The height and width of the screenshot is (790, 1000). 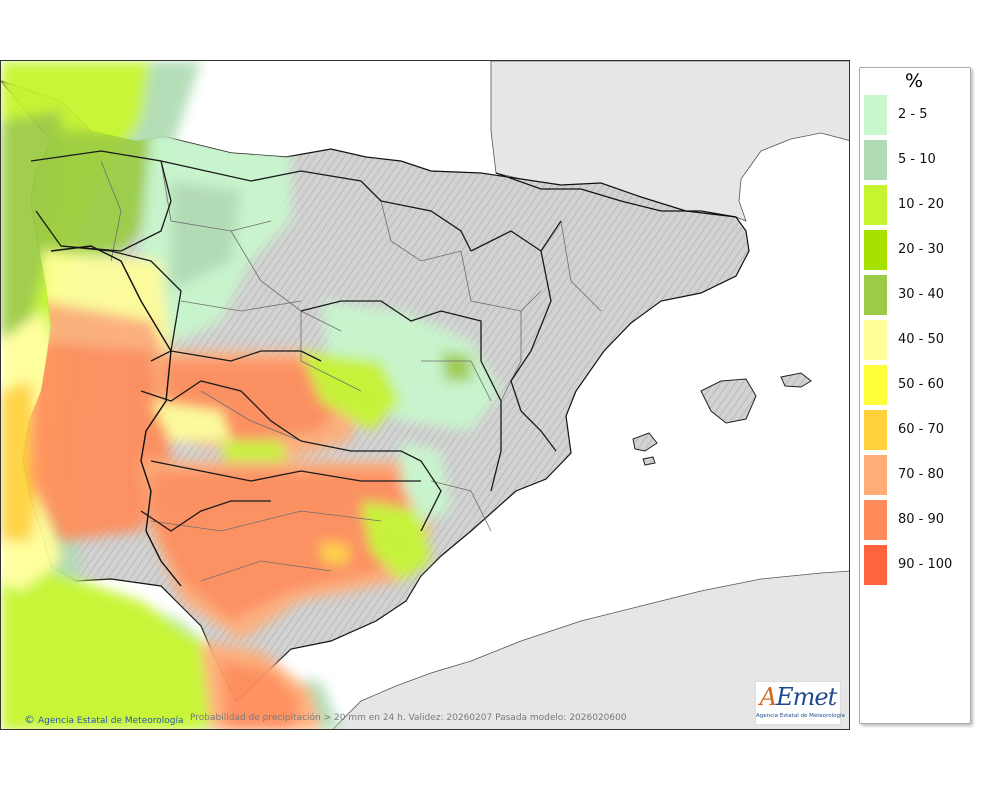 I want to click on credit-text: © Agencia Estatal de Meteorología, so click(x=104, y=719).